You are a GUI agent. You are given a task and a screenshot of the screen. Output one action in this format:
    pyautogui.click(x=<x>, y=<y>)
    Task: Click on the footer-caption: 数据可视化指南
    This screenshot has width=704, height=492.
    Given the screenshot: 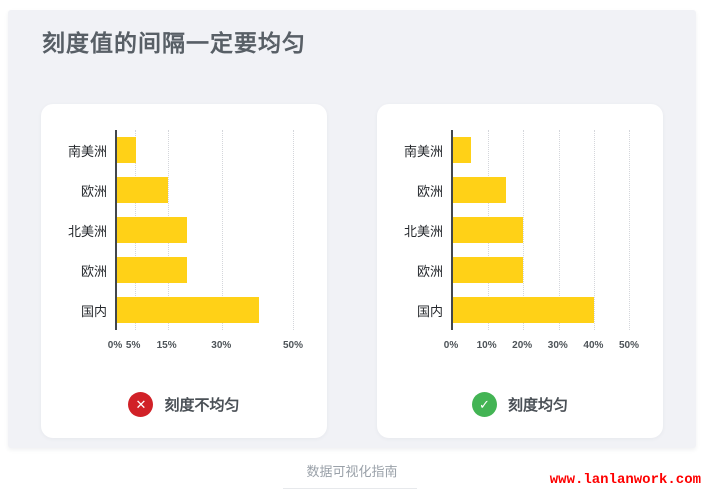 What is the action you would take?
    pyautogui.click(x=352, y=471)
    